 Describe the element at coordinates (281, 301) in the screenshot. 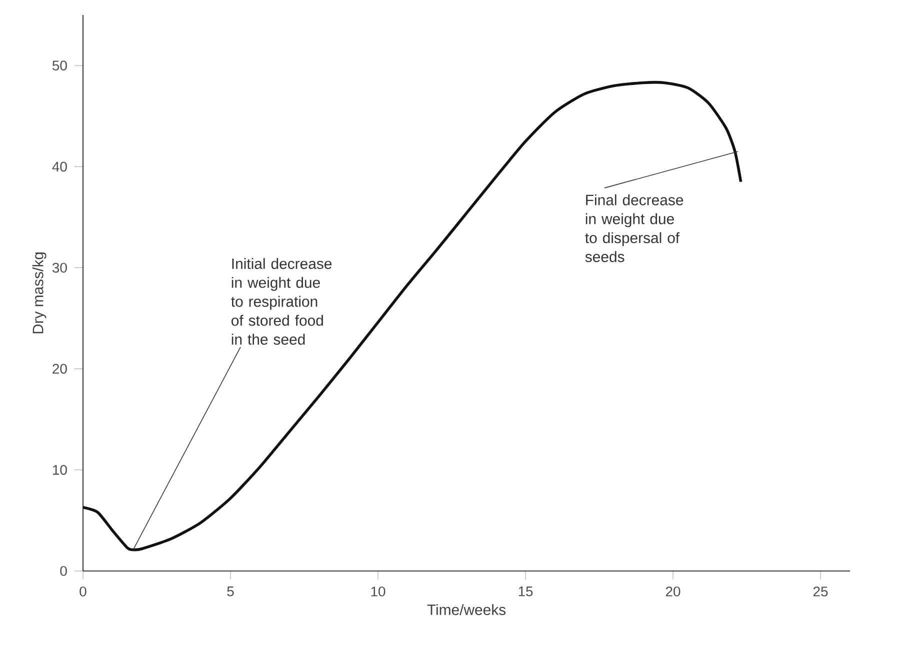

I see `annotation: Initial decrease in weight due to respiration of stored food in the seed` at that location.